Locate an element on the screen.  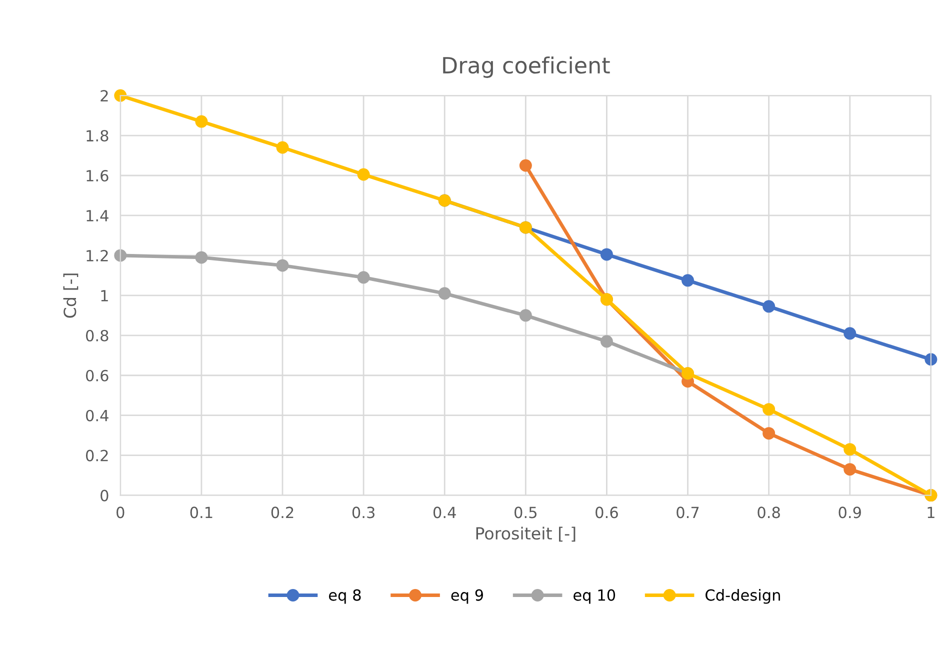
y-tick-label: 1.2 is located at coordinates (97, 256).